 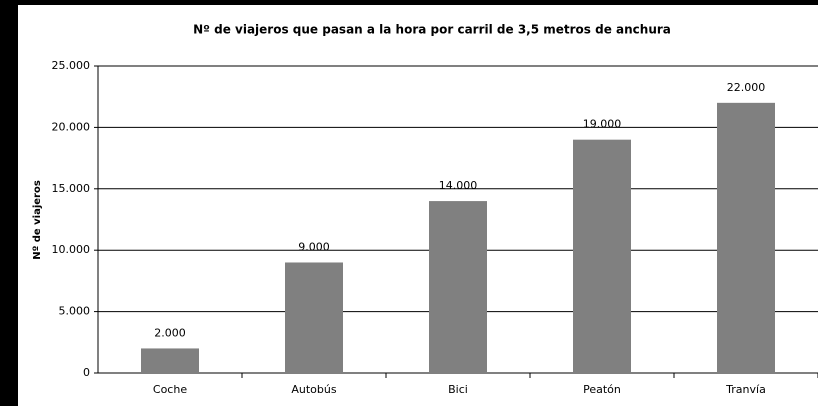 What do you see at coordinates (745, 389) in the screenshot?
I see `x-tick-label: Tranvía` at bounding box center [745, 389].